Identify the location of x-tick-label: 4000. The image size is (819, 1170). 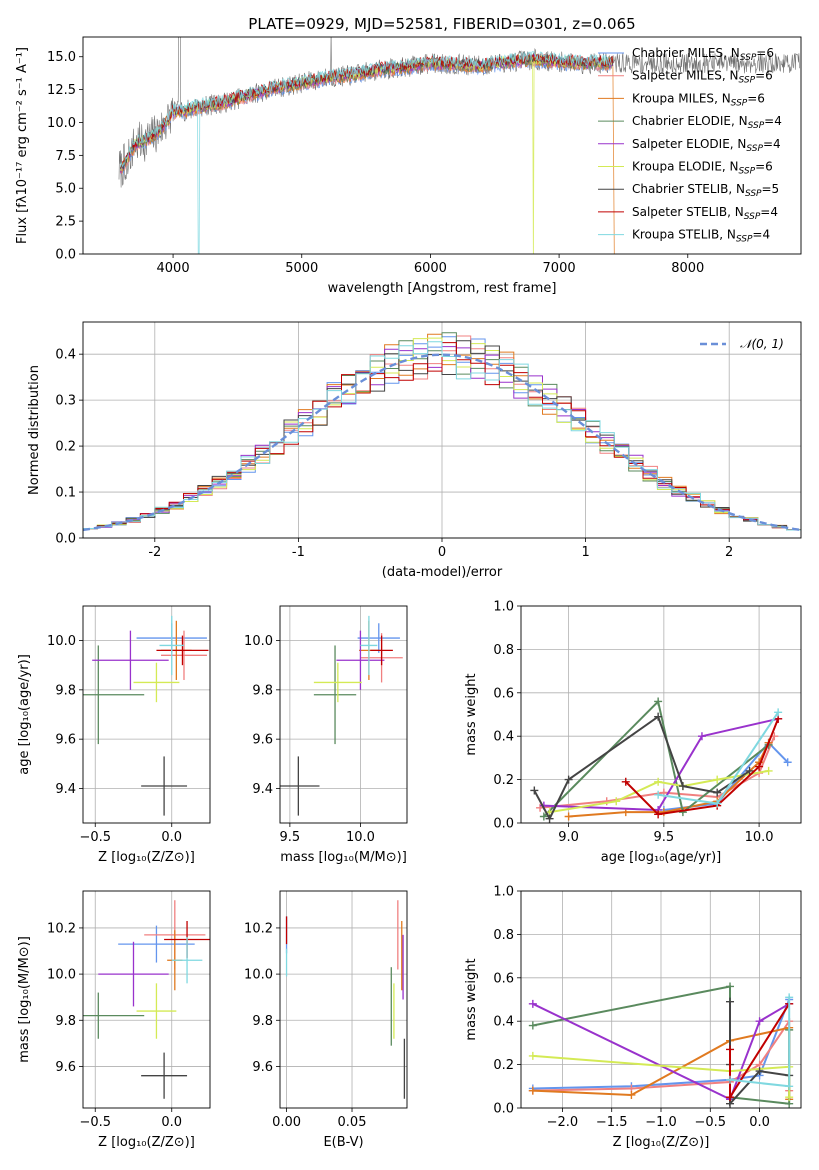
(173, 268).